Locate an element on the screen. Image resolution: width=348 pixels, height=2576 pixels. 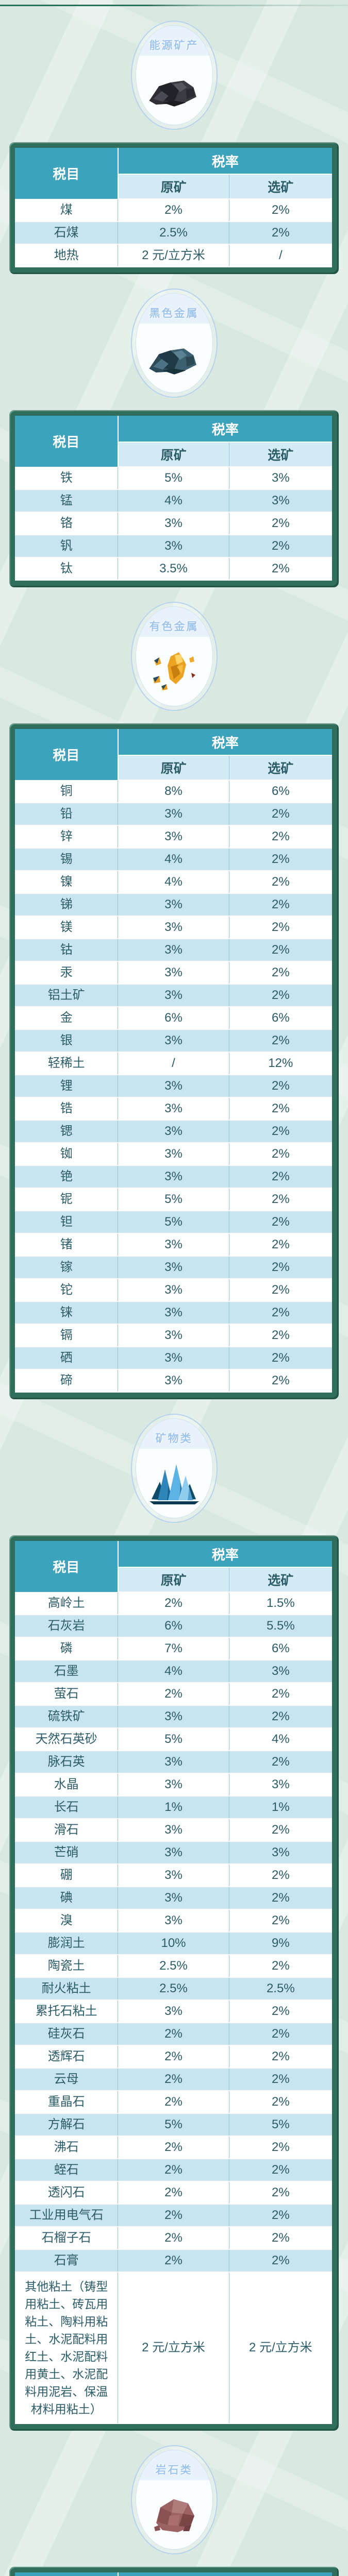
tax-item-cell: 长石 is located at coordinates (66, 1807).